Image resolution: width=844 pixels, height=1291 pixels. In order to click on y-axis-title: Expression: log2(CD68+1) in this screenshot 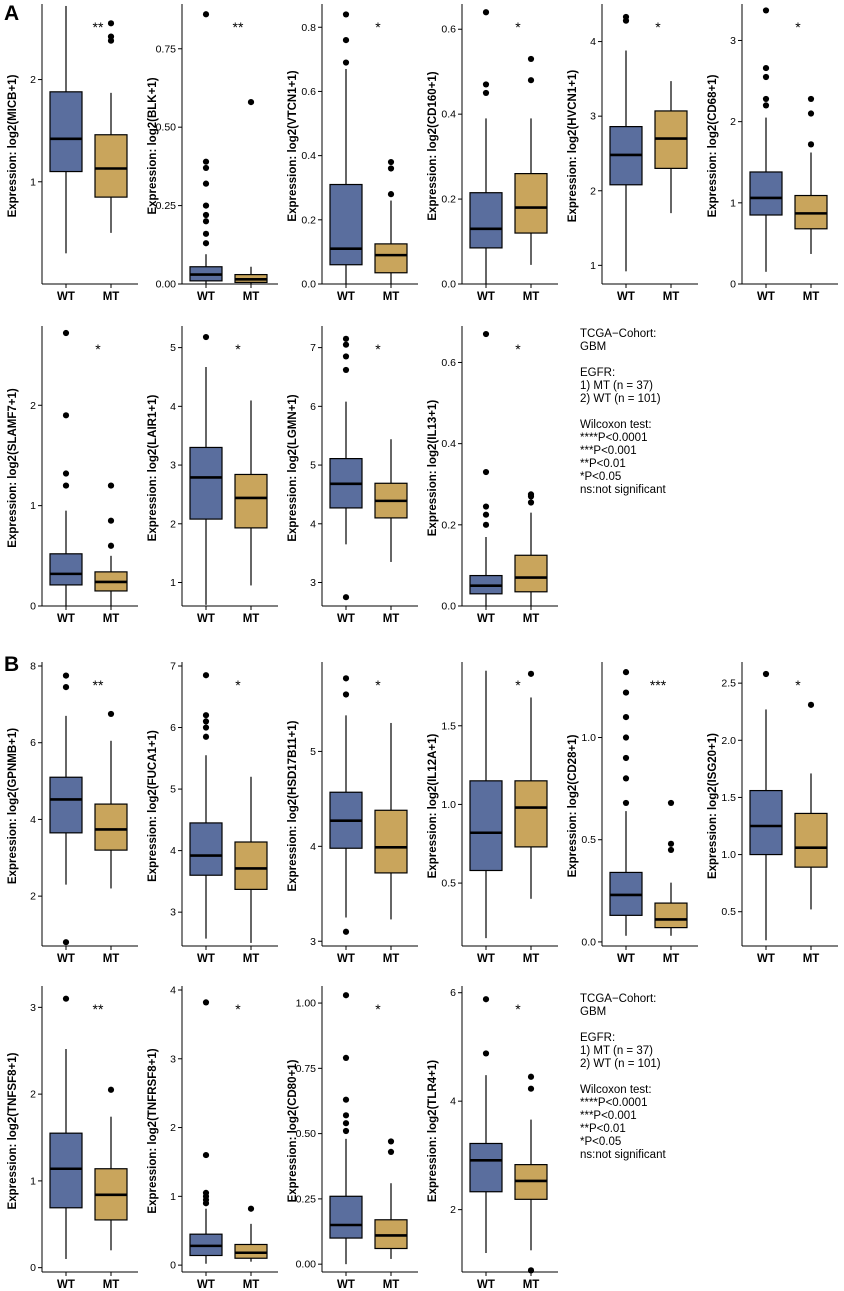, I will do `click(713, 145)`.